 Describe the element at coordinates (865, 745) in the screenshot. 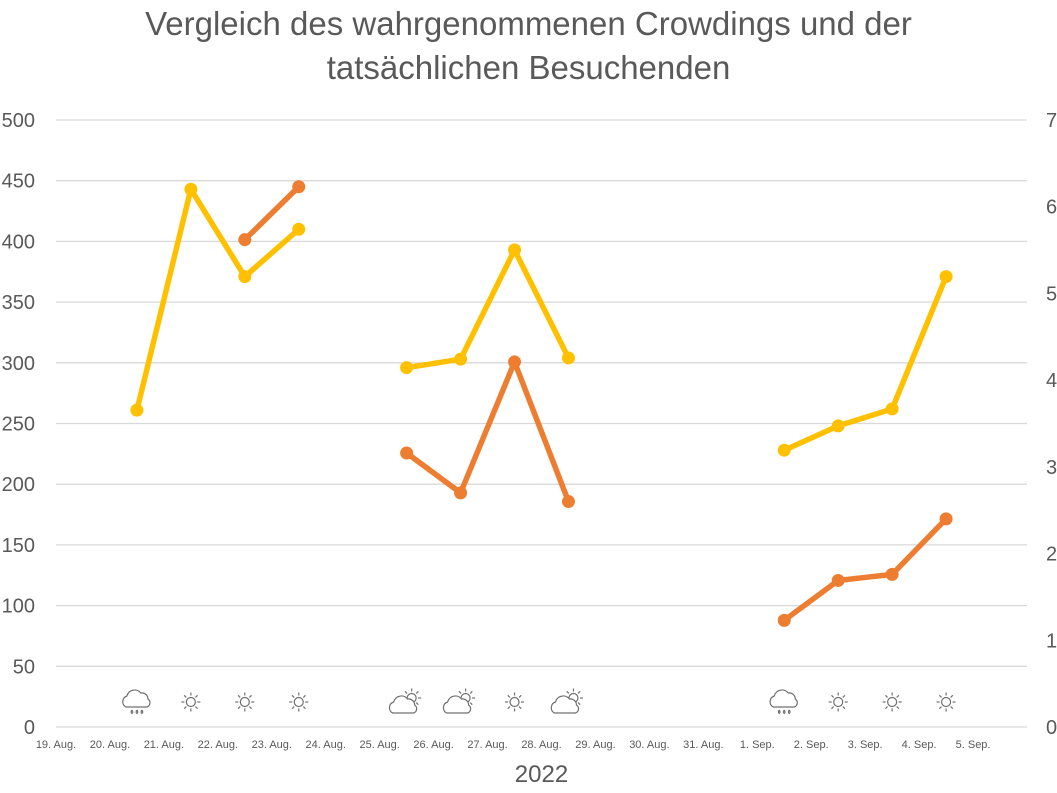

I see `x-tick-label: 3. Sep.` at that location.